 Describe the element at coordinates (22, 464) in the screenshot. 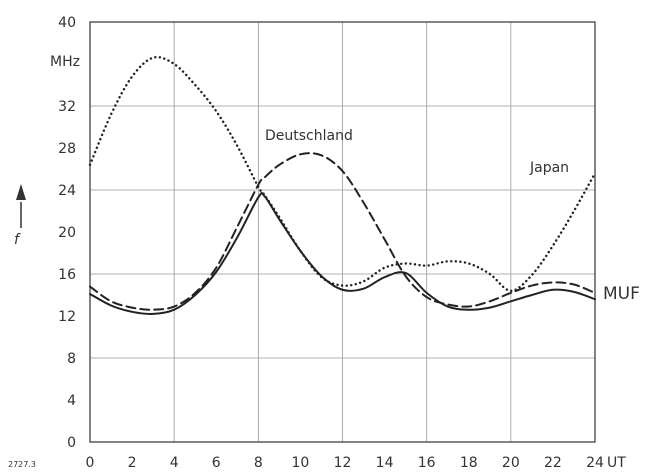

I see `footer-label: 2727.3` at that location.